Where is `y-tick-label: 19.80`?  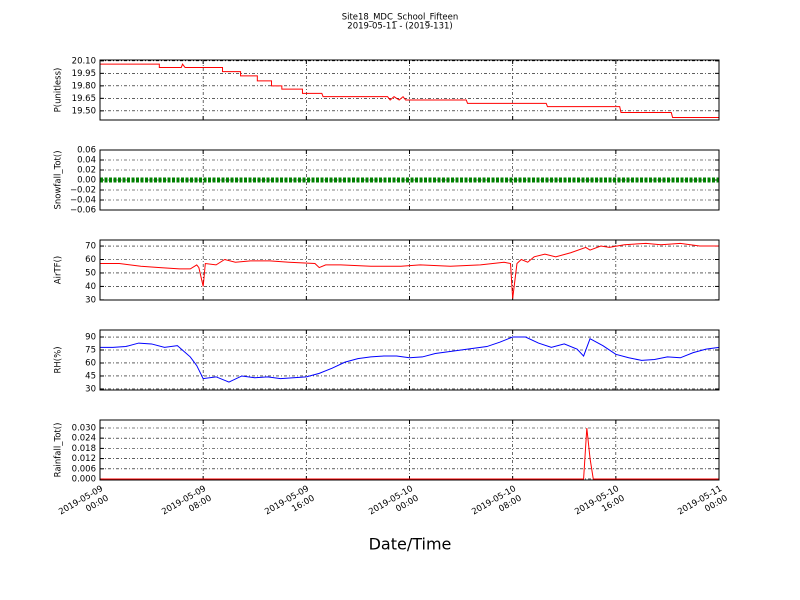
y-tick-label: 19.80 is located at coordinates (84, 86).